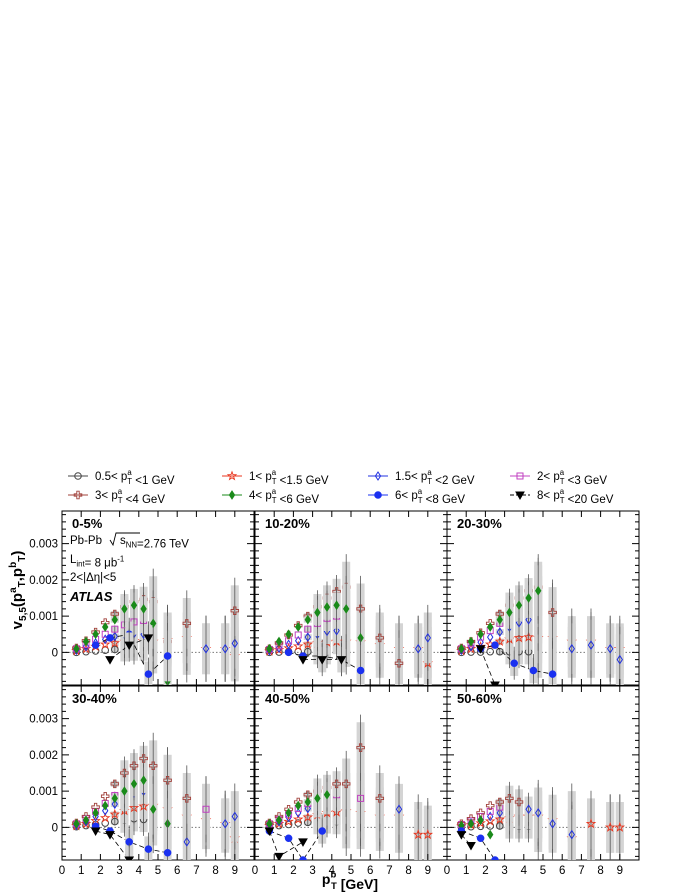 This screenshot has height=892, width=689. What do you see at coordinates (91, 596) in the screenshot?
I see `experiment-label: ATLAS` at bounding box center [91, 596].